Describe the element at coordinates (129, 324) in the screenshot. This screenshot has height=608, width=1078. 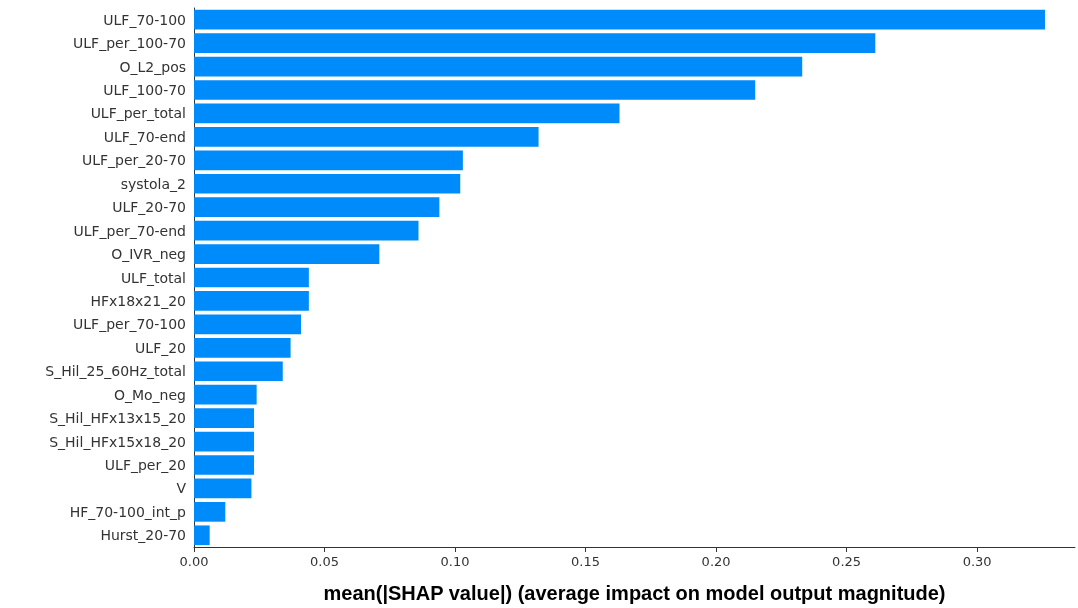
I see `y-tick-label: ULF_per_70-100` at that location.